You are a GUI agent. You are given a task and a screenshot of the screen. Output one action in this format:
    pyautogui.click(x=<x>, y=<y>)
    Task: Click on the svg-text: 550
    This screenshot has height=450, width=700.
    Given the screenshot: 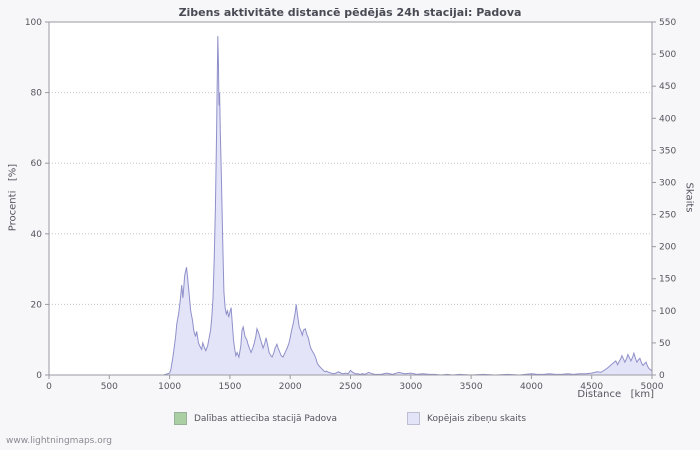 What is the action you would take?
    pyautogui.click(x=667, y=23)
    